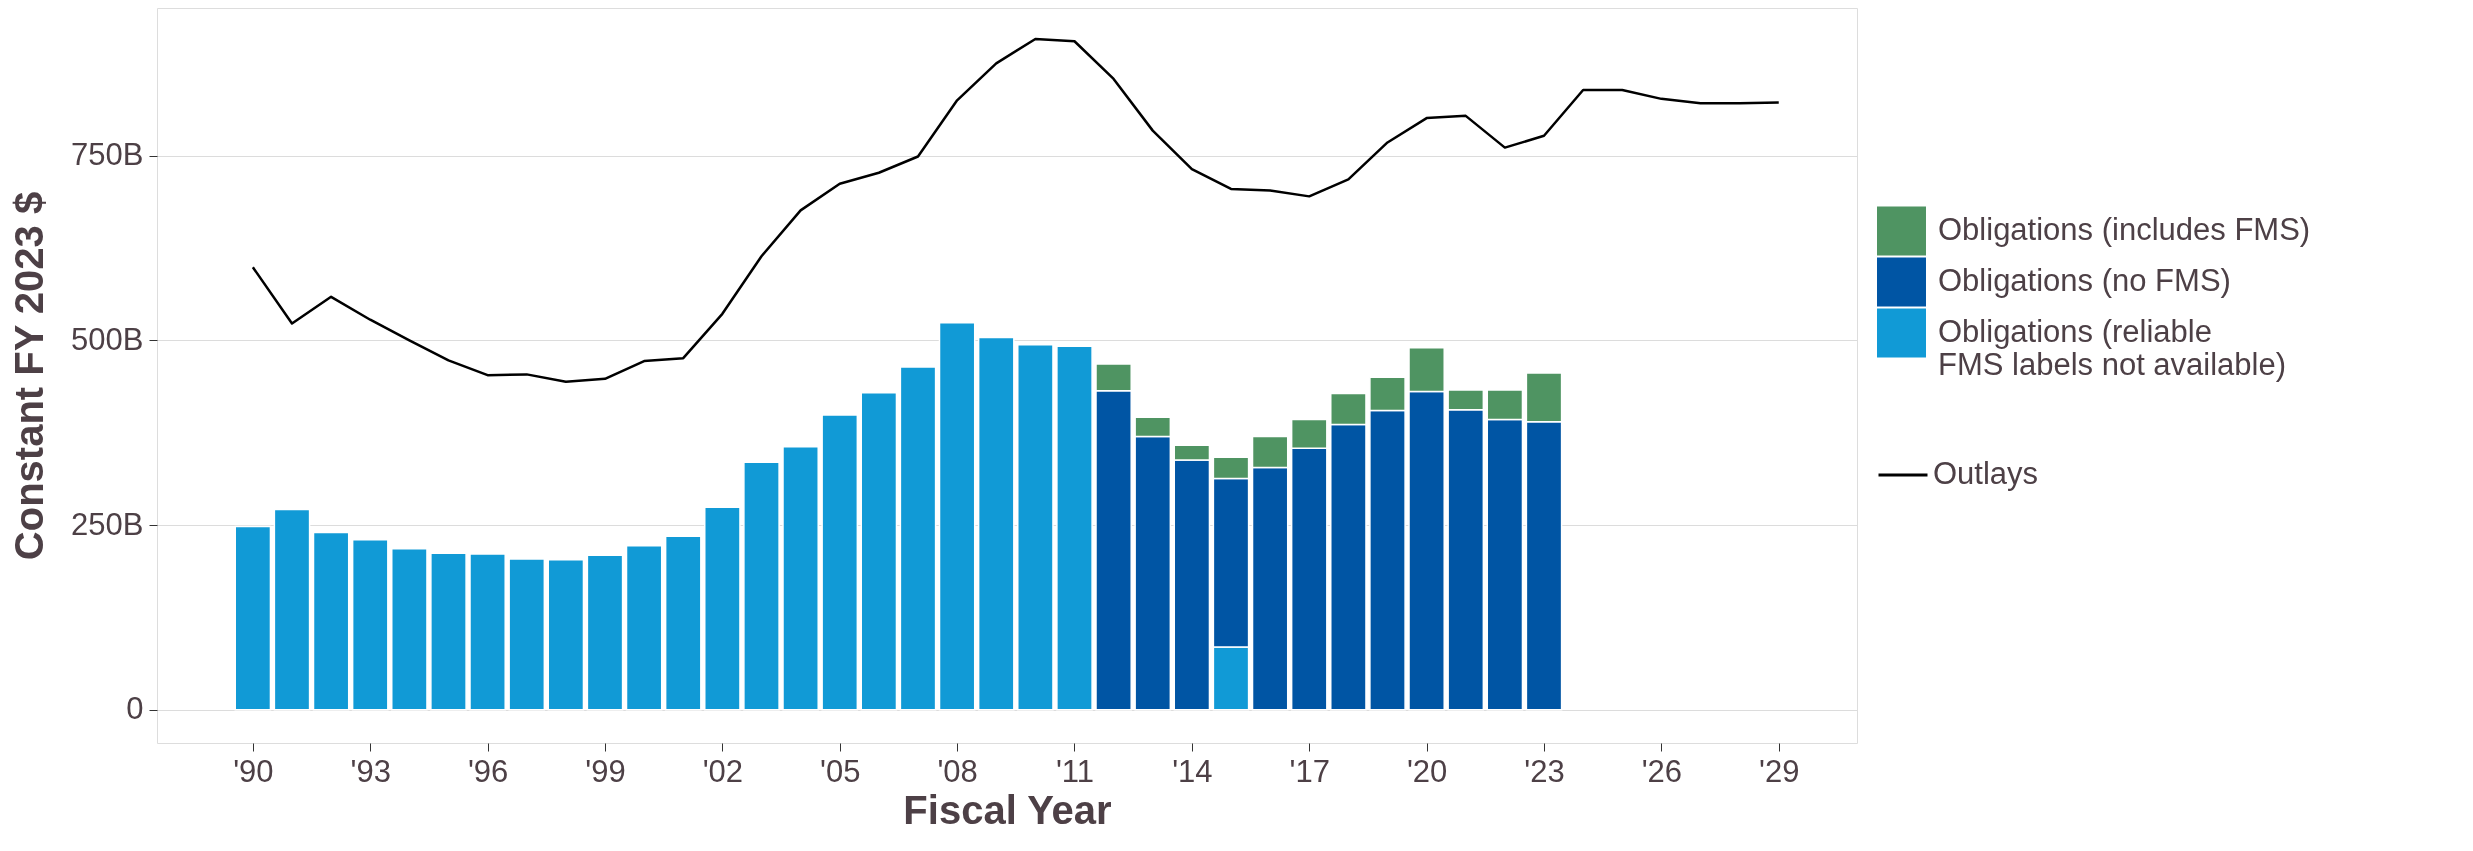  What do you see at coordinates (135, 709) in the screenshot?
I see `y-tick-label: 0` at bounding box center [135, 709].